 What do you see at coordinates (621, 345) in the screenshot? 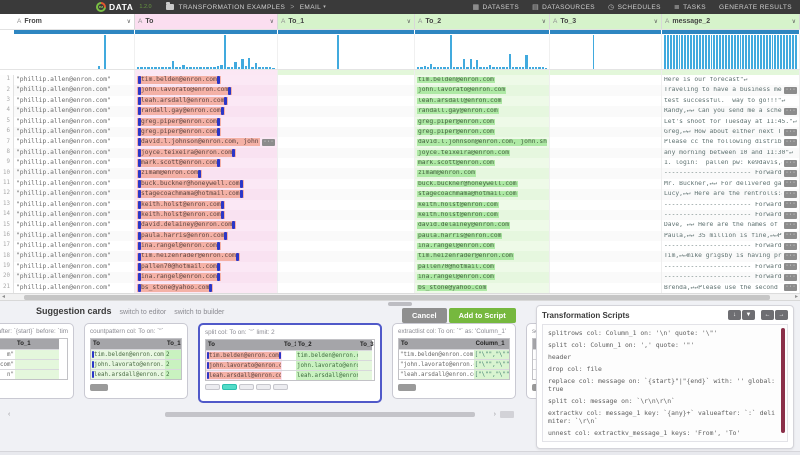
I see `script-line: split col: Column_1 on: ',' quote: '"'` at bounding box center [621, 345].